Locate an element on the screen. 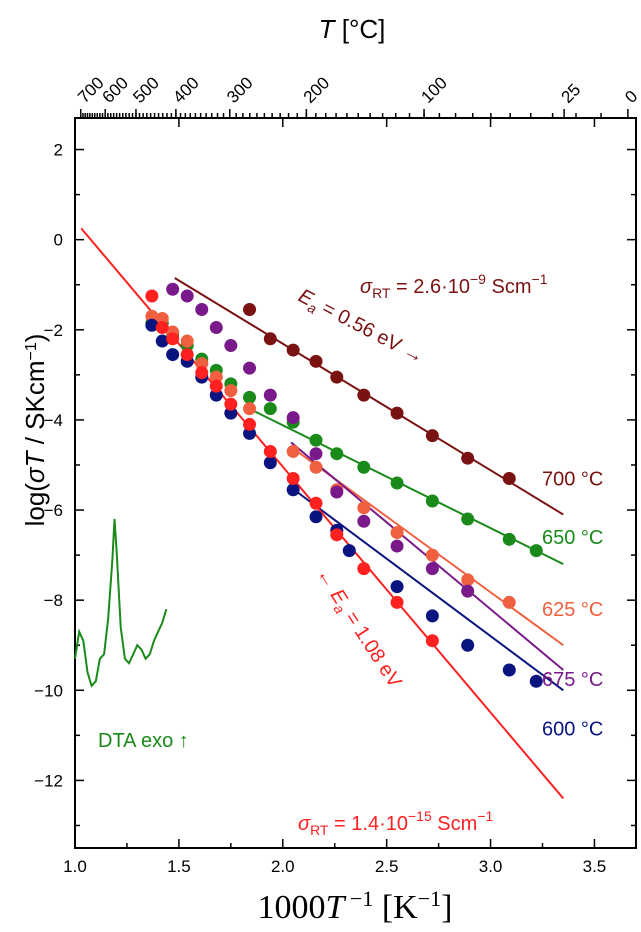 This screenshot has height=932, width=641. sigma-rt-top-annotation: σRT = 2.6·10−9 Scm−1 is located at coordinates (454, 286).